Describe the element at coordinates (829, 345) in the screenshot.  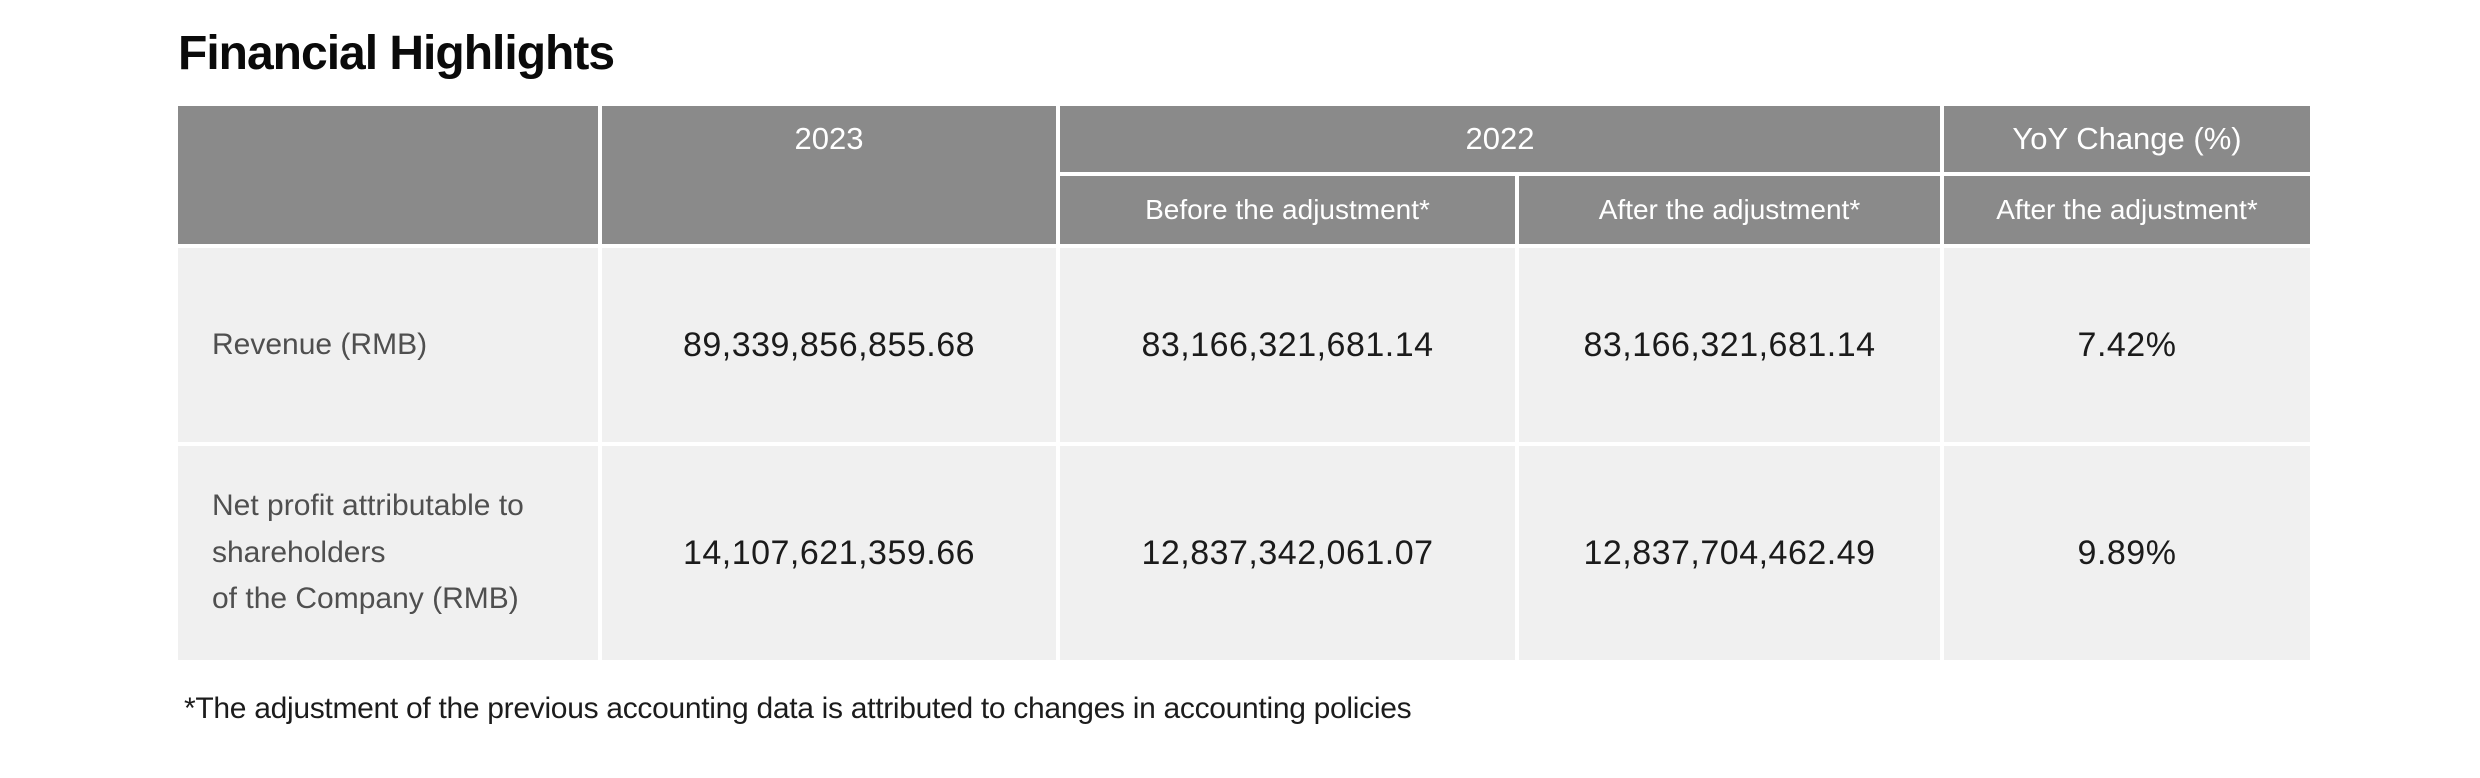
I see `revenue-2023-value: 89,339,856,855.68` at that location.